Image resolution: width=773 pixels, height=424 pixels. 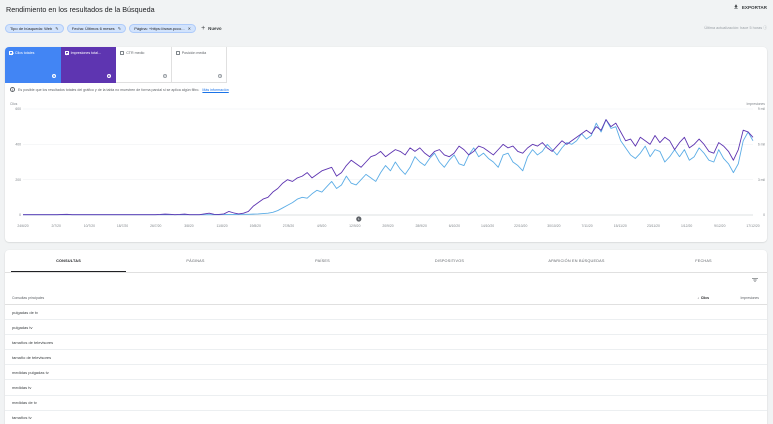 I want to click on tab-países: PAÍSES, so click(x=322, y=261).